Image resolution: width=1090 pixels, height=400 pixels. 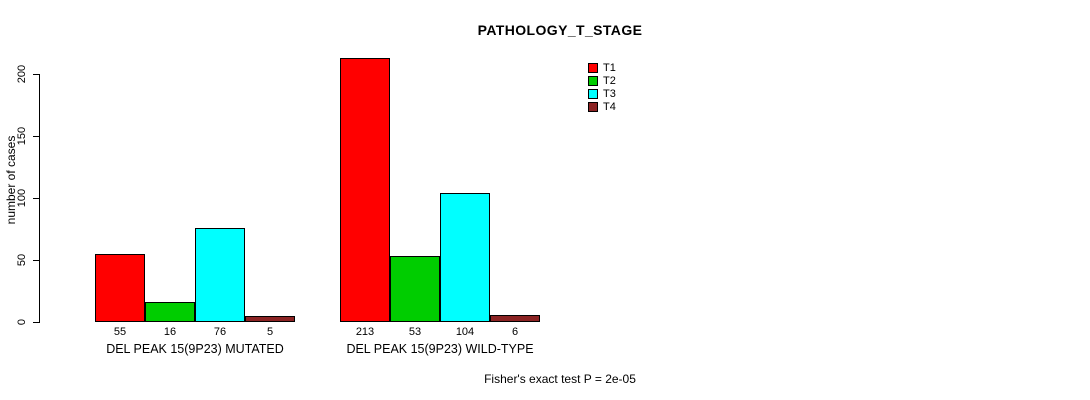 What do you see at coordinates (170, 332) in the screenshot?
I see `bar-value-label: 16` at bounding box center [170, 332].